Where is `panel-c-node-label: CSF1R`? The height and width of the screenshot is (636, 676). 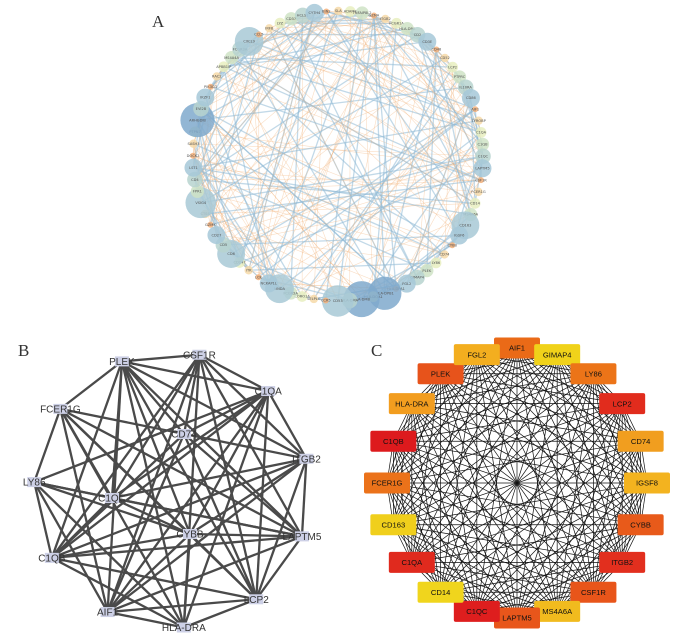 panel-c-node-label: CSF1R is located at coordinates (593, 592).